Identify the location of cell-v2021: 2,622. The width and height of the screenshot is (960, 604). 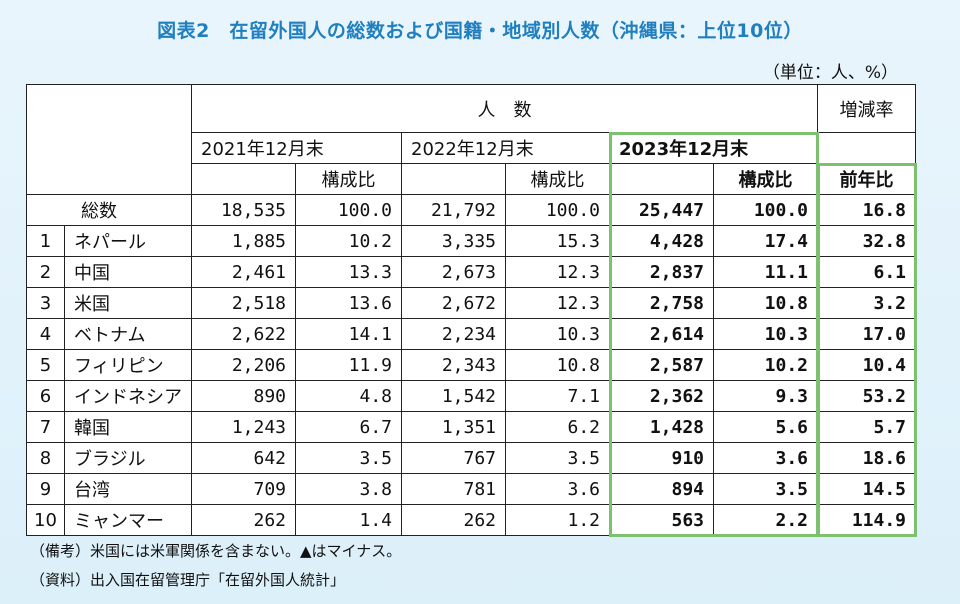
(243, 334).